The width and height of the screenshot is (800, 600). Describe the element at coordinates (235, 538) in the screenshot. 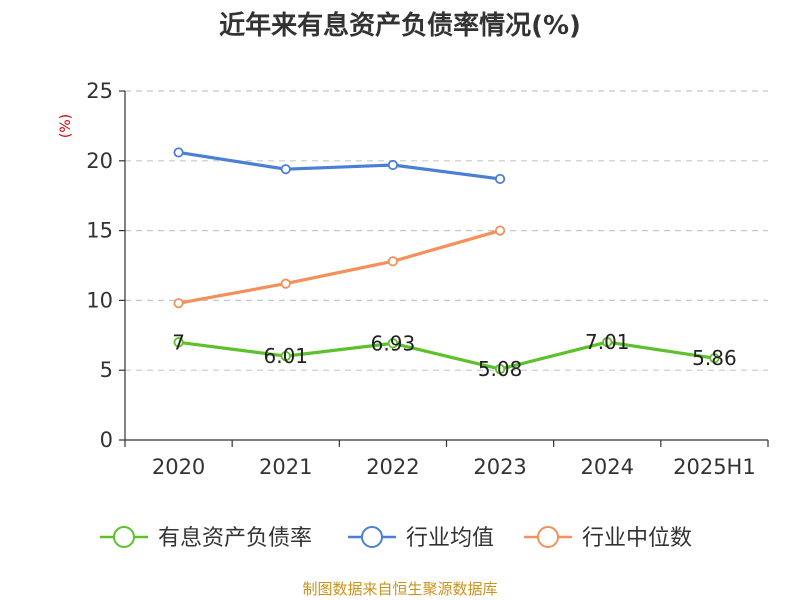

I see `legend-label: 有息资产负债率` at that location.